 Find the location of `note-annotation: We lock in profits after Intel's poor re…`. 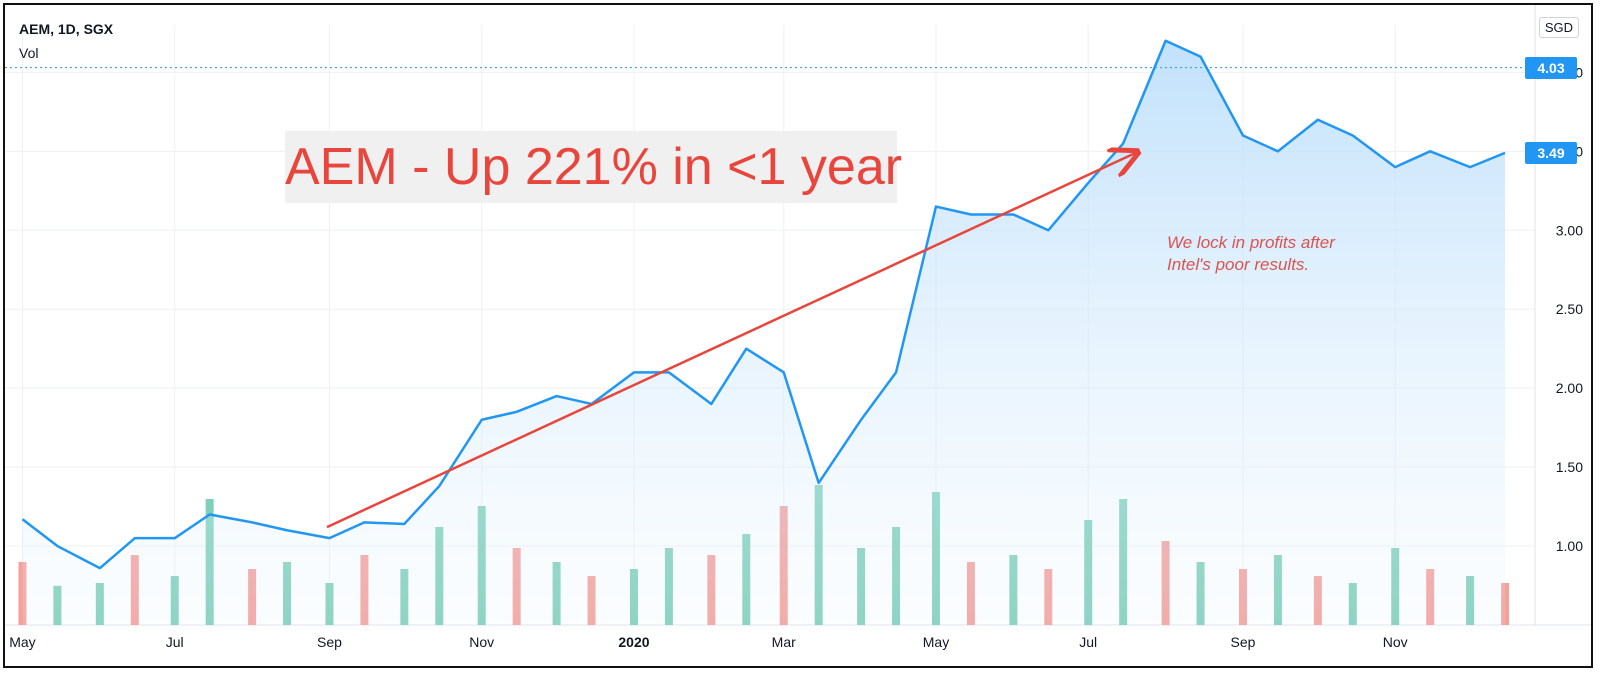

note-annotation: We lock in profits after Intel's poor re… is located at coordinates (1251, 254).